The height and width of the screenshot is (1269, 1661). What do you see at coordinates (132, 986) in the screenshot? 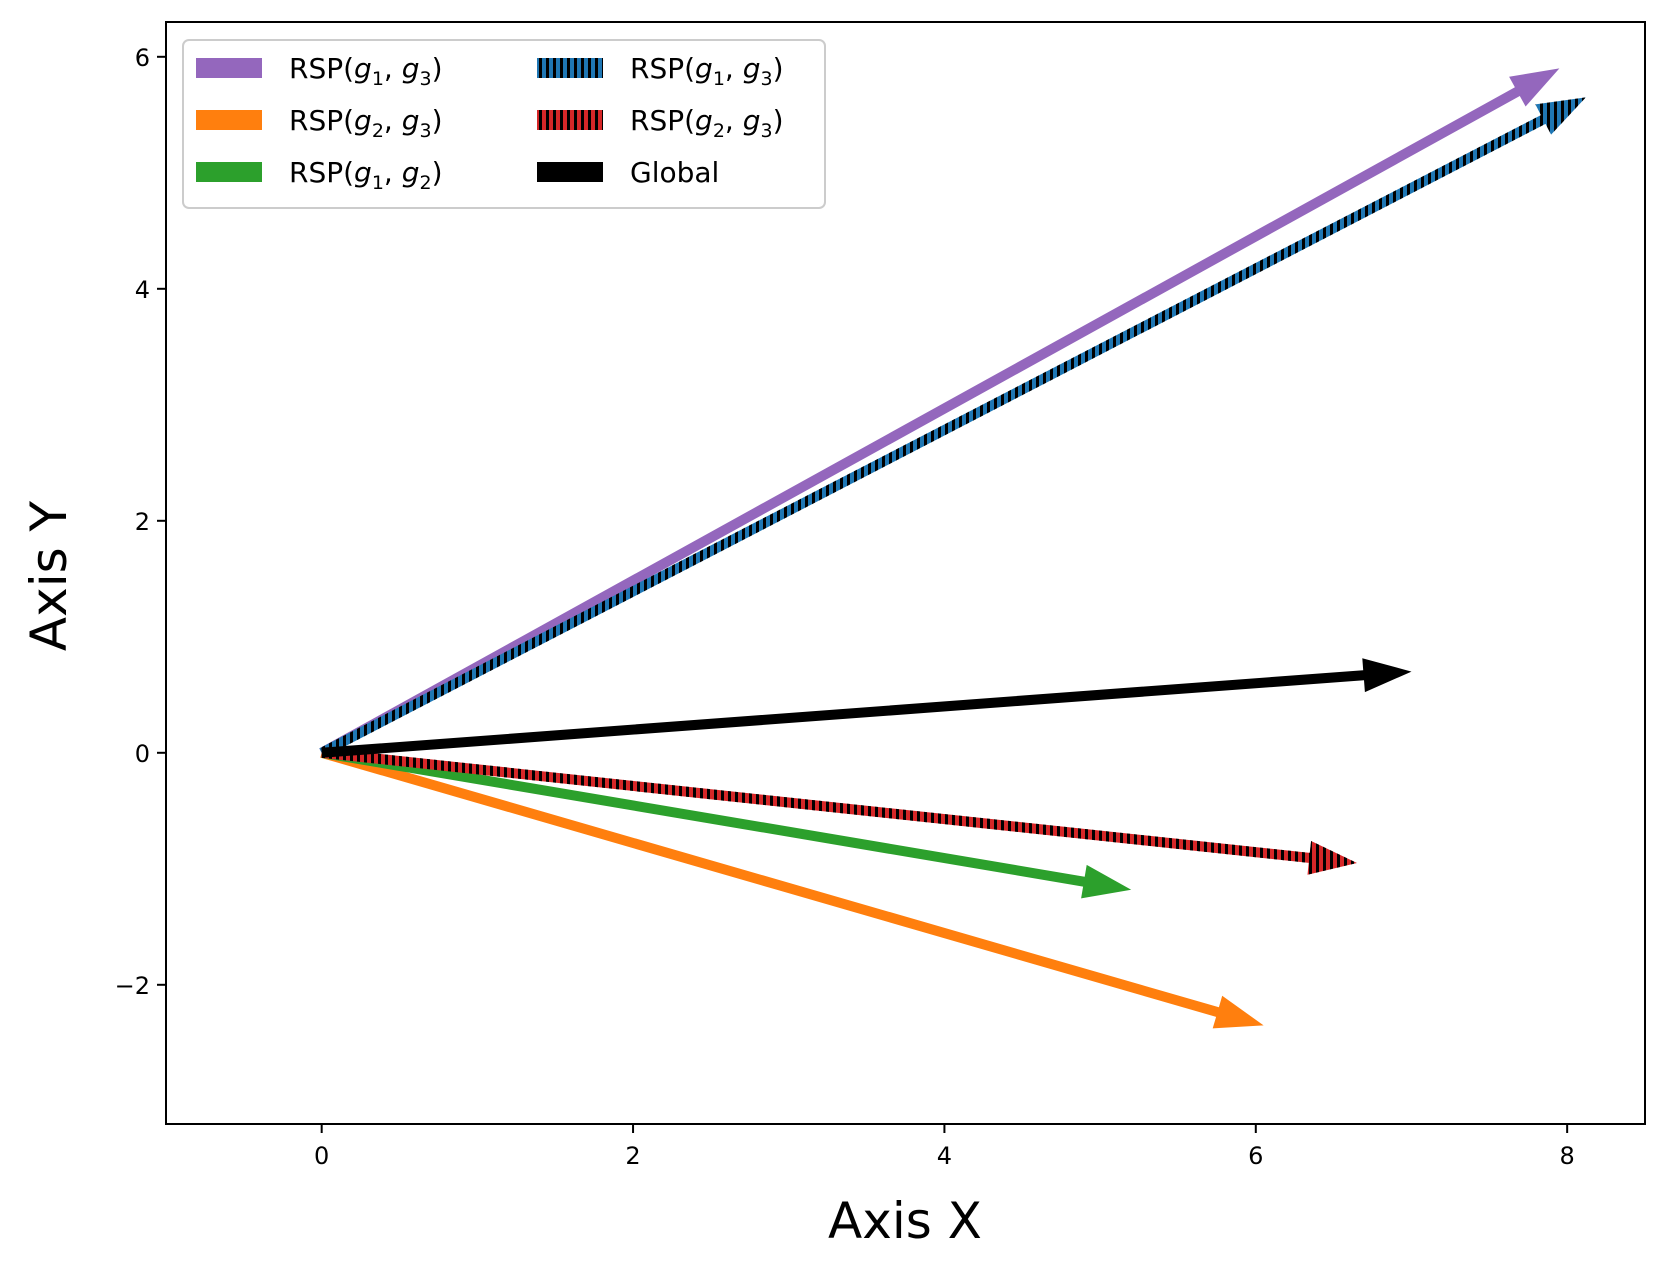
I see `y-tick-label: −2` at bounding box center [132, 986].